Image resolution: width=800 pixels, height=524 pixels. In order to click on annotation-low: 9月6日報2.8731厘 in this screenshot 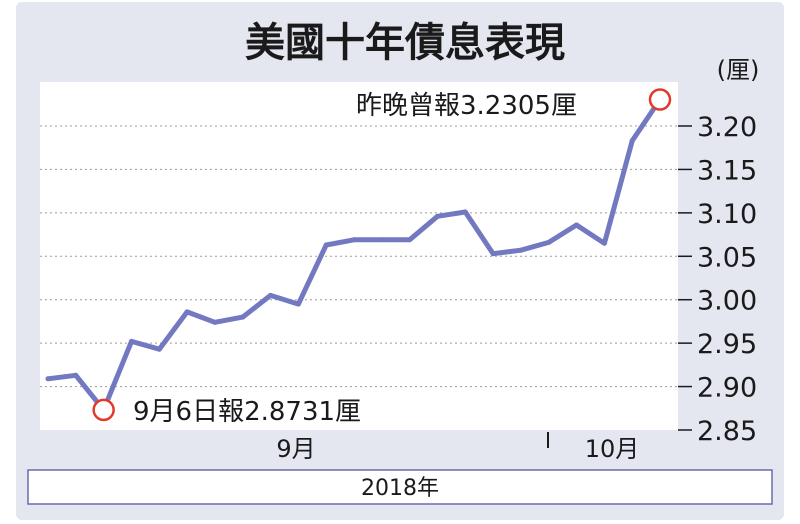, I will do `click(247, 412)`.